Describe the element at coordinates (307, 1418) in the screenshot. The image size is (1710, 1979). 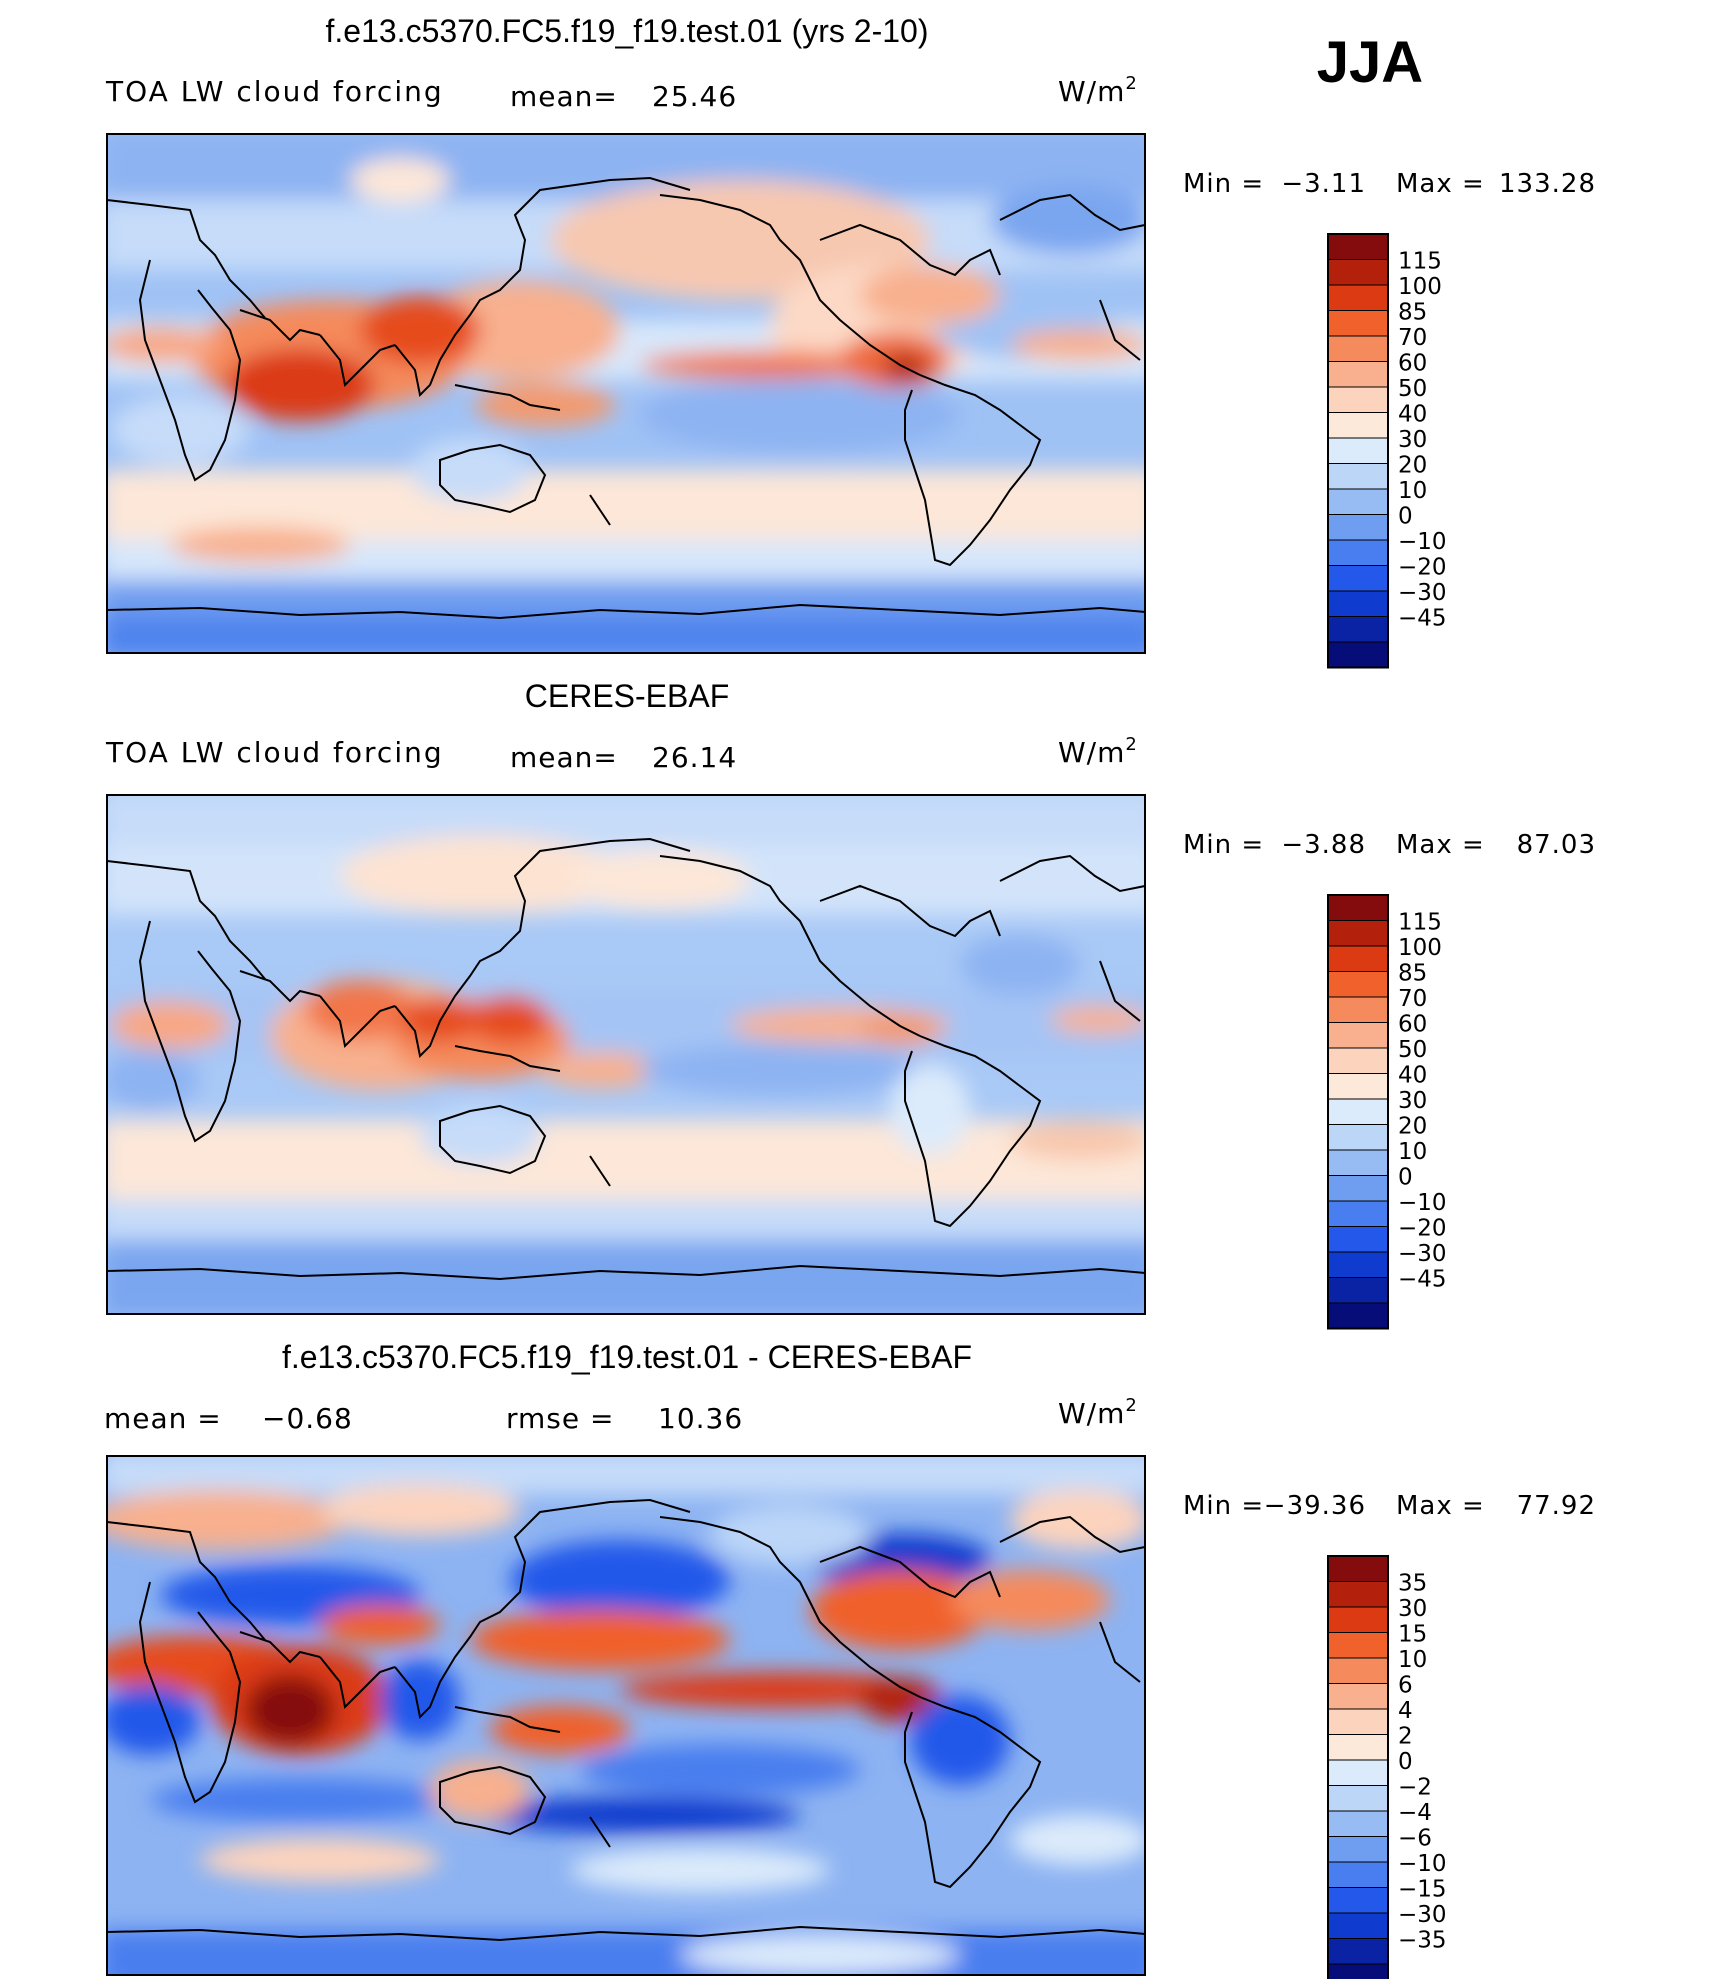
I see `mean-value: −0.68` at that location.